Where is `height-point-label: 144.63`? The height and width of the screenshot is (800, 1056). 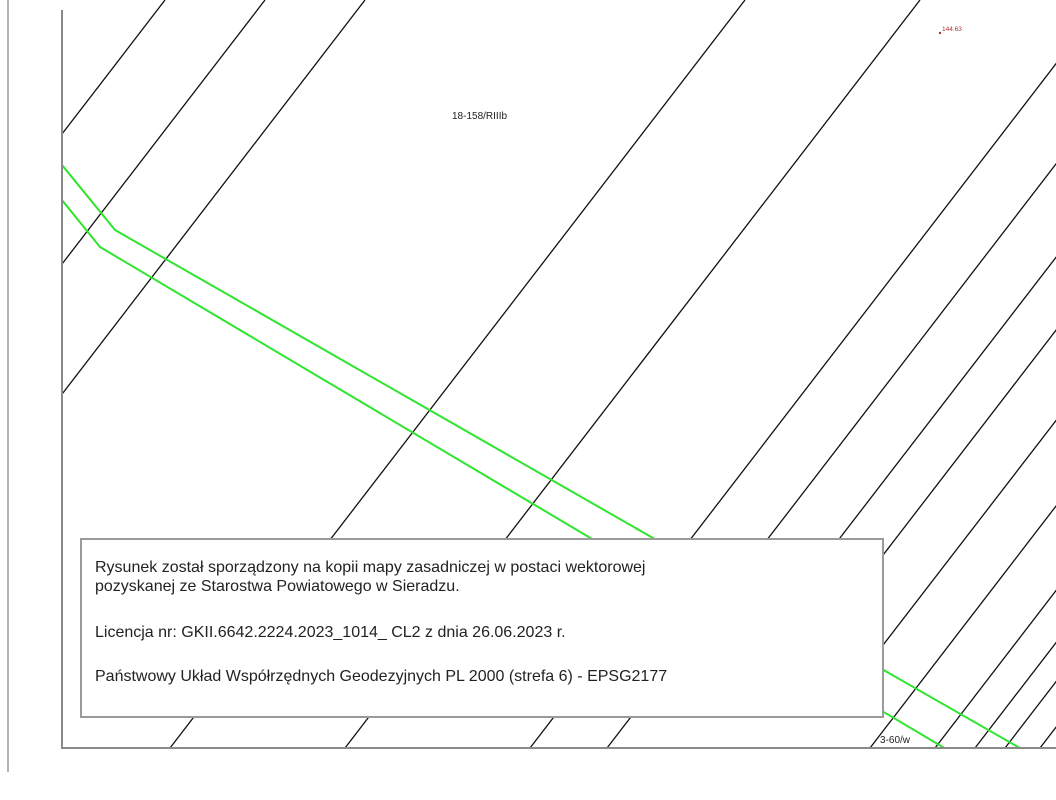 height-point-label: 144.63 is located at coordinates (952, 29).